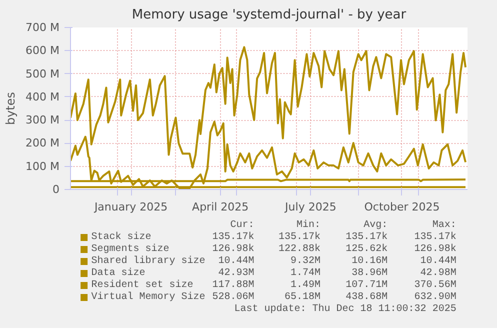 This screenshot has width=497, height=335. Describe the element at coordinates (435, 297) in the screenshot. I see `text: 632.90M` at that location.